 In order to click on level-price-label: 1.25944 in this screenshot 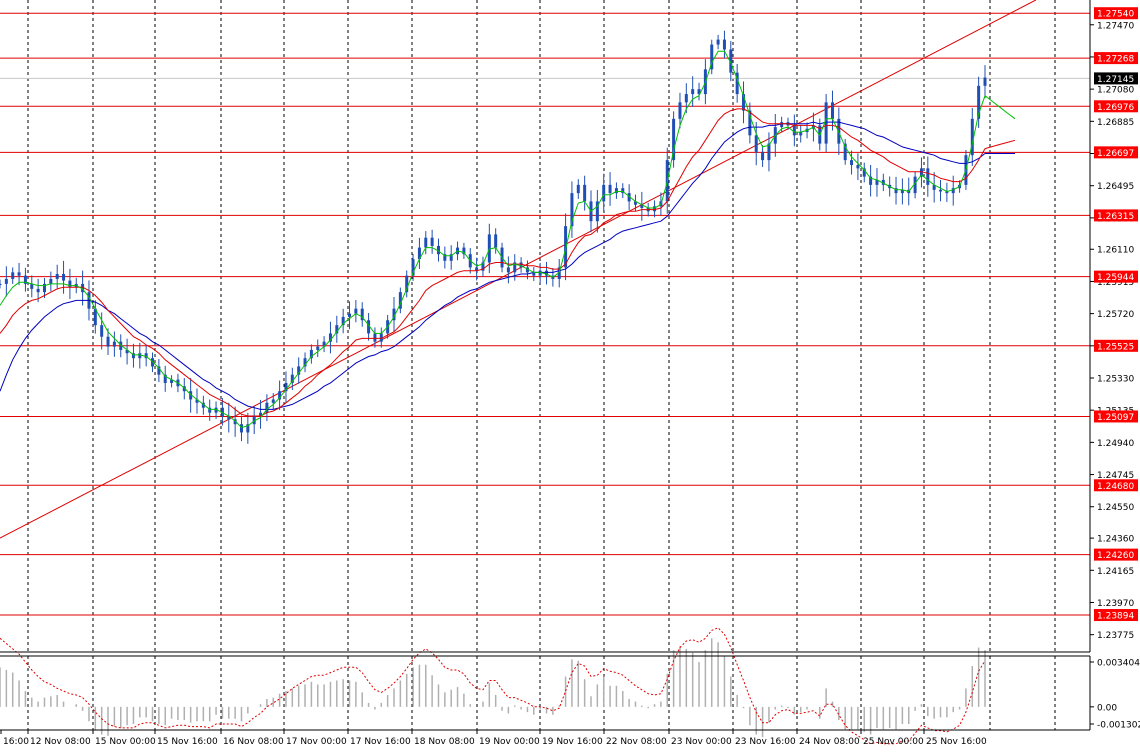, I will do `click(1115, 278)`.